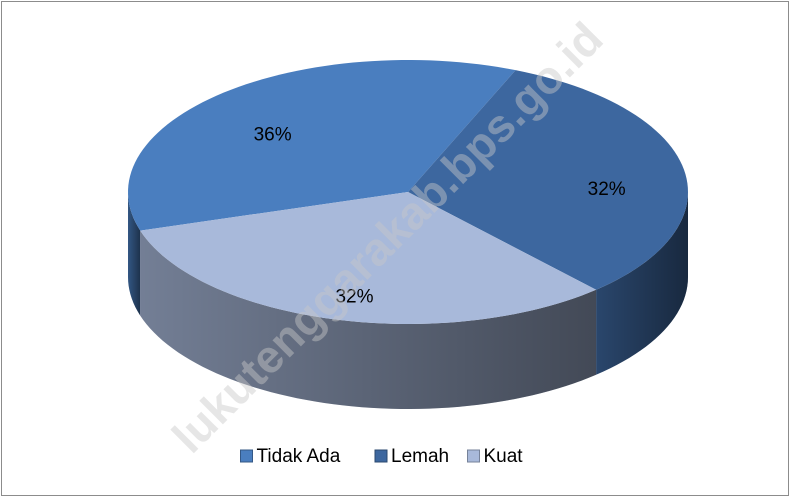 The height and width of the screenshot is (498, 791). Describe the element at coordinates (273, 135) in the screenshot. I see `data-label: 36%` at that location.